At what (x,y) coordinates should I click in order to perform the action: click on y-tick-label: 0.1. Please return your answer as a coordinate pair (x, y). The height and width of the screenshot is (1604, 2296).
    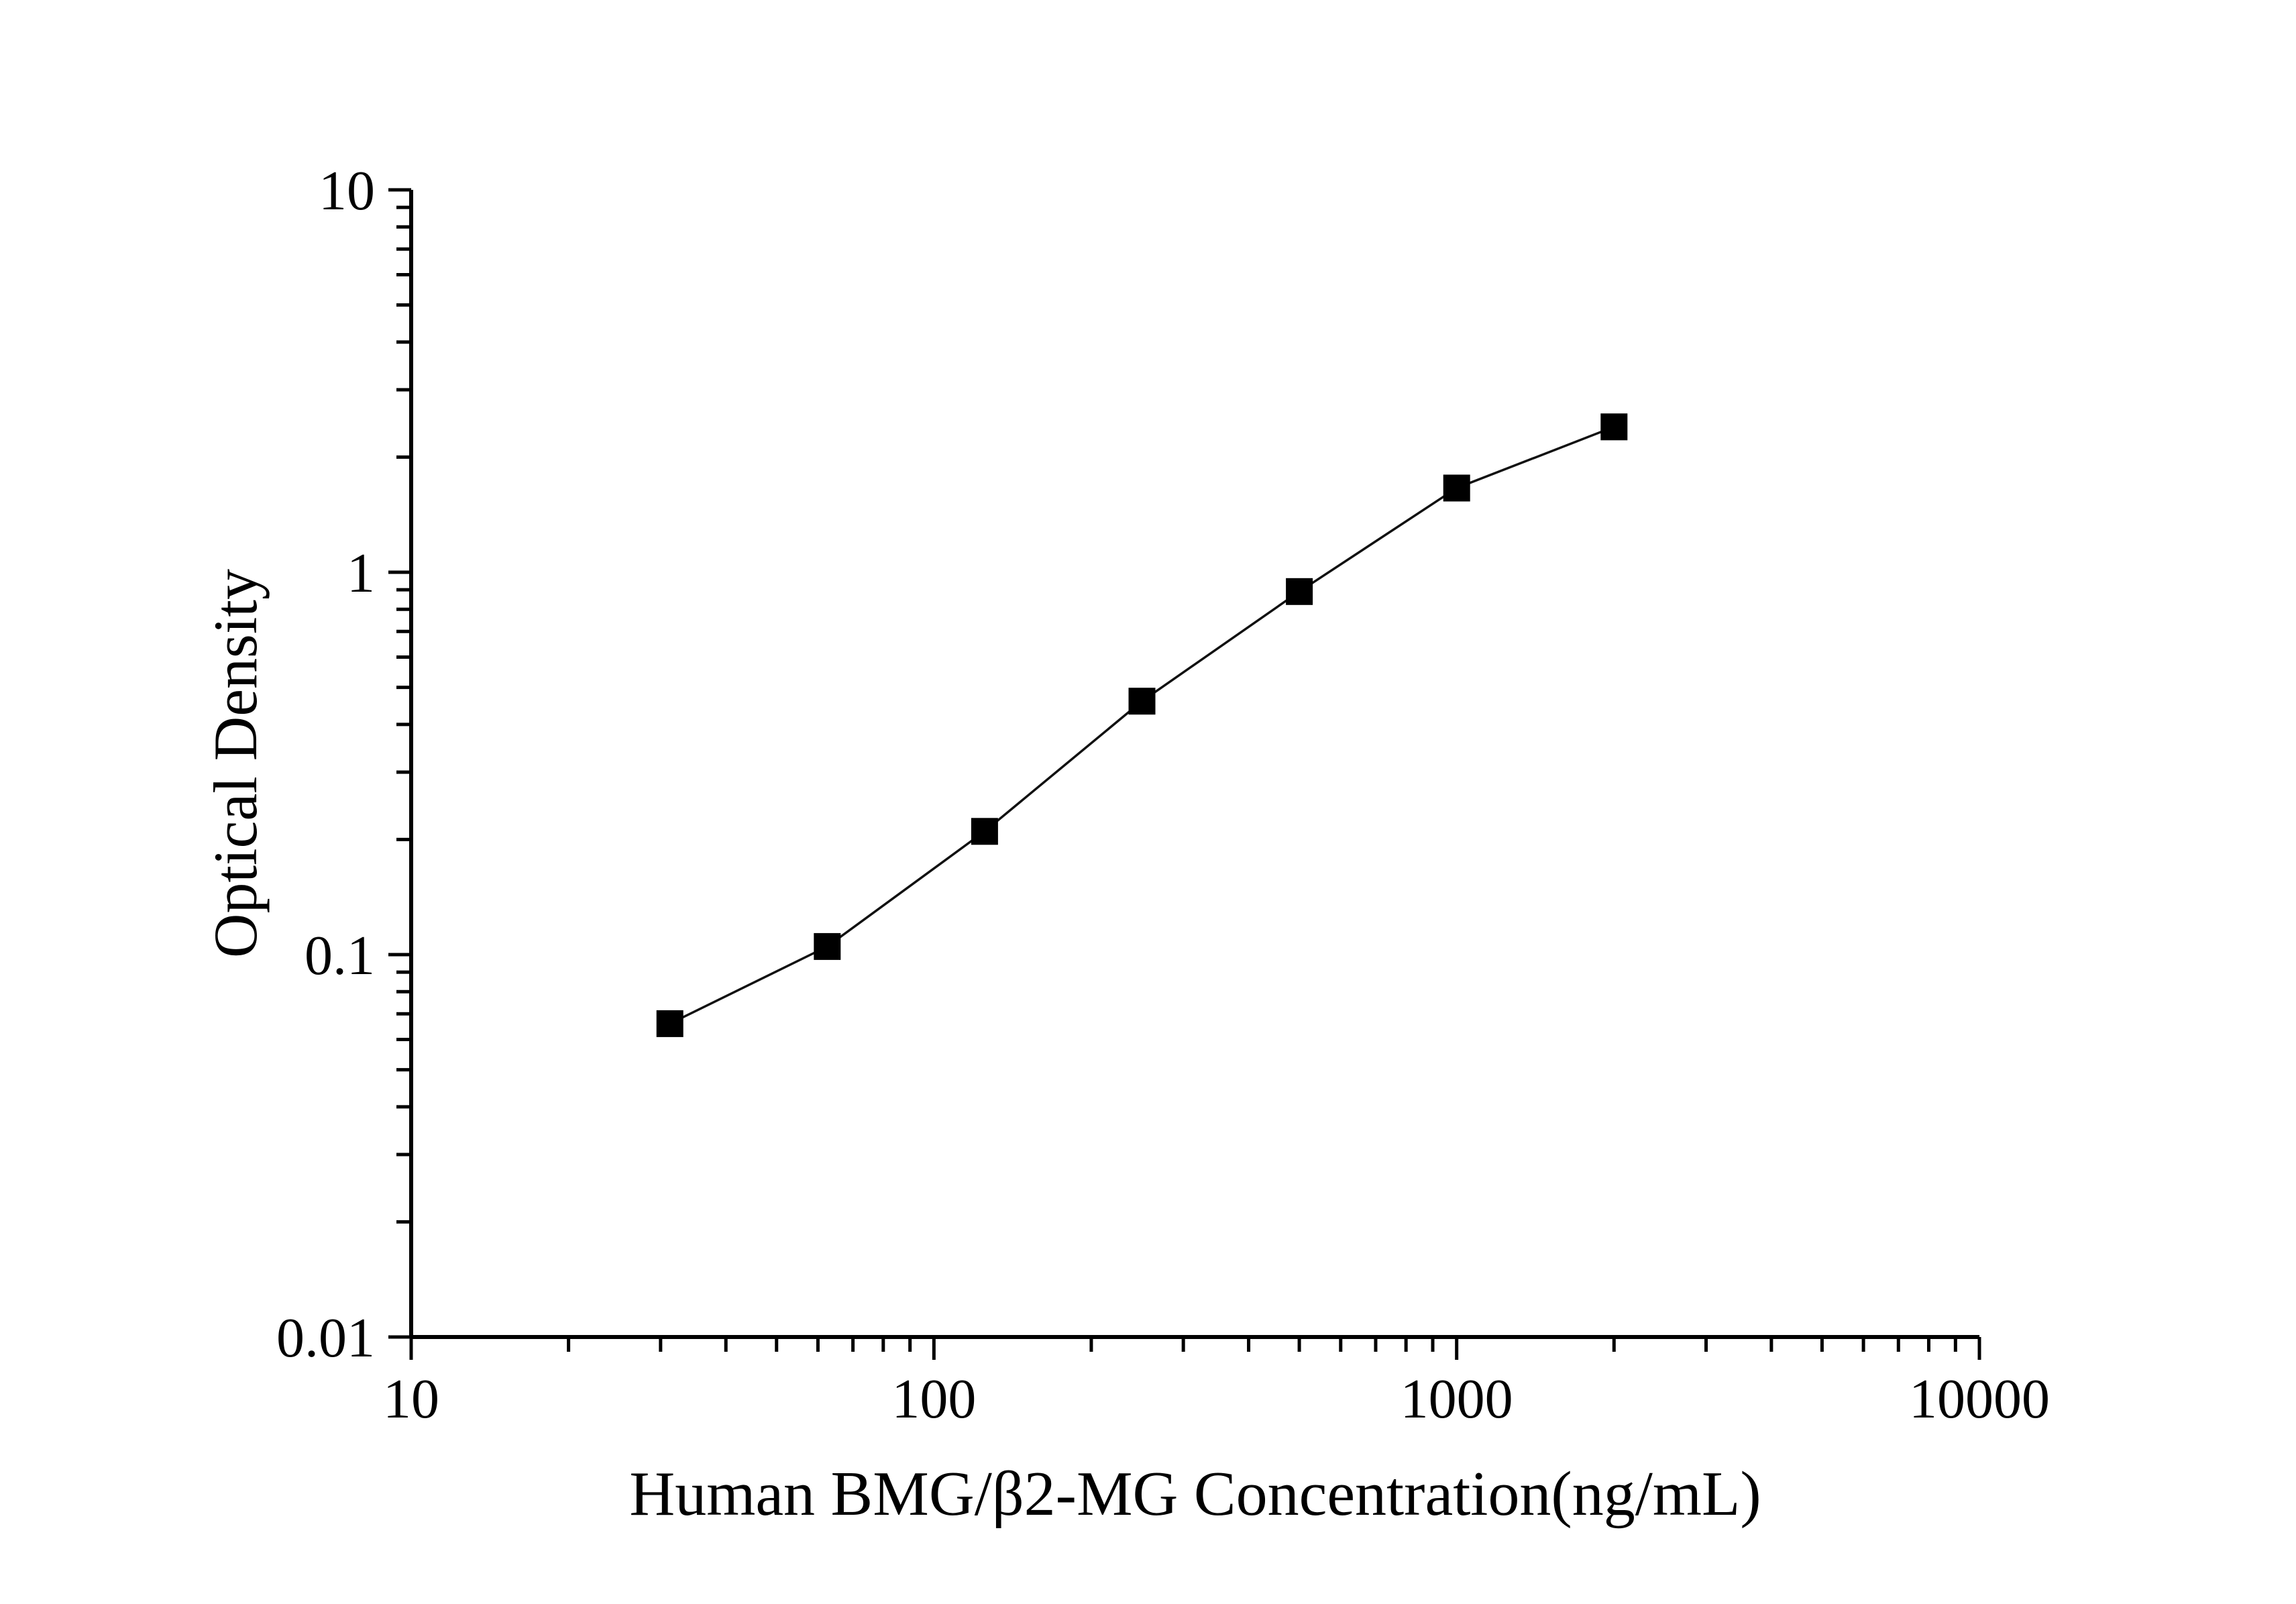
    Looking at the image, I should click on (340, 955).